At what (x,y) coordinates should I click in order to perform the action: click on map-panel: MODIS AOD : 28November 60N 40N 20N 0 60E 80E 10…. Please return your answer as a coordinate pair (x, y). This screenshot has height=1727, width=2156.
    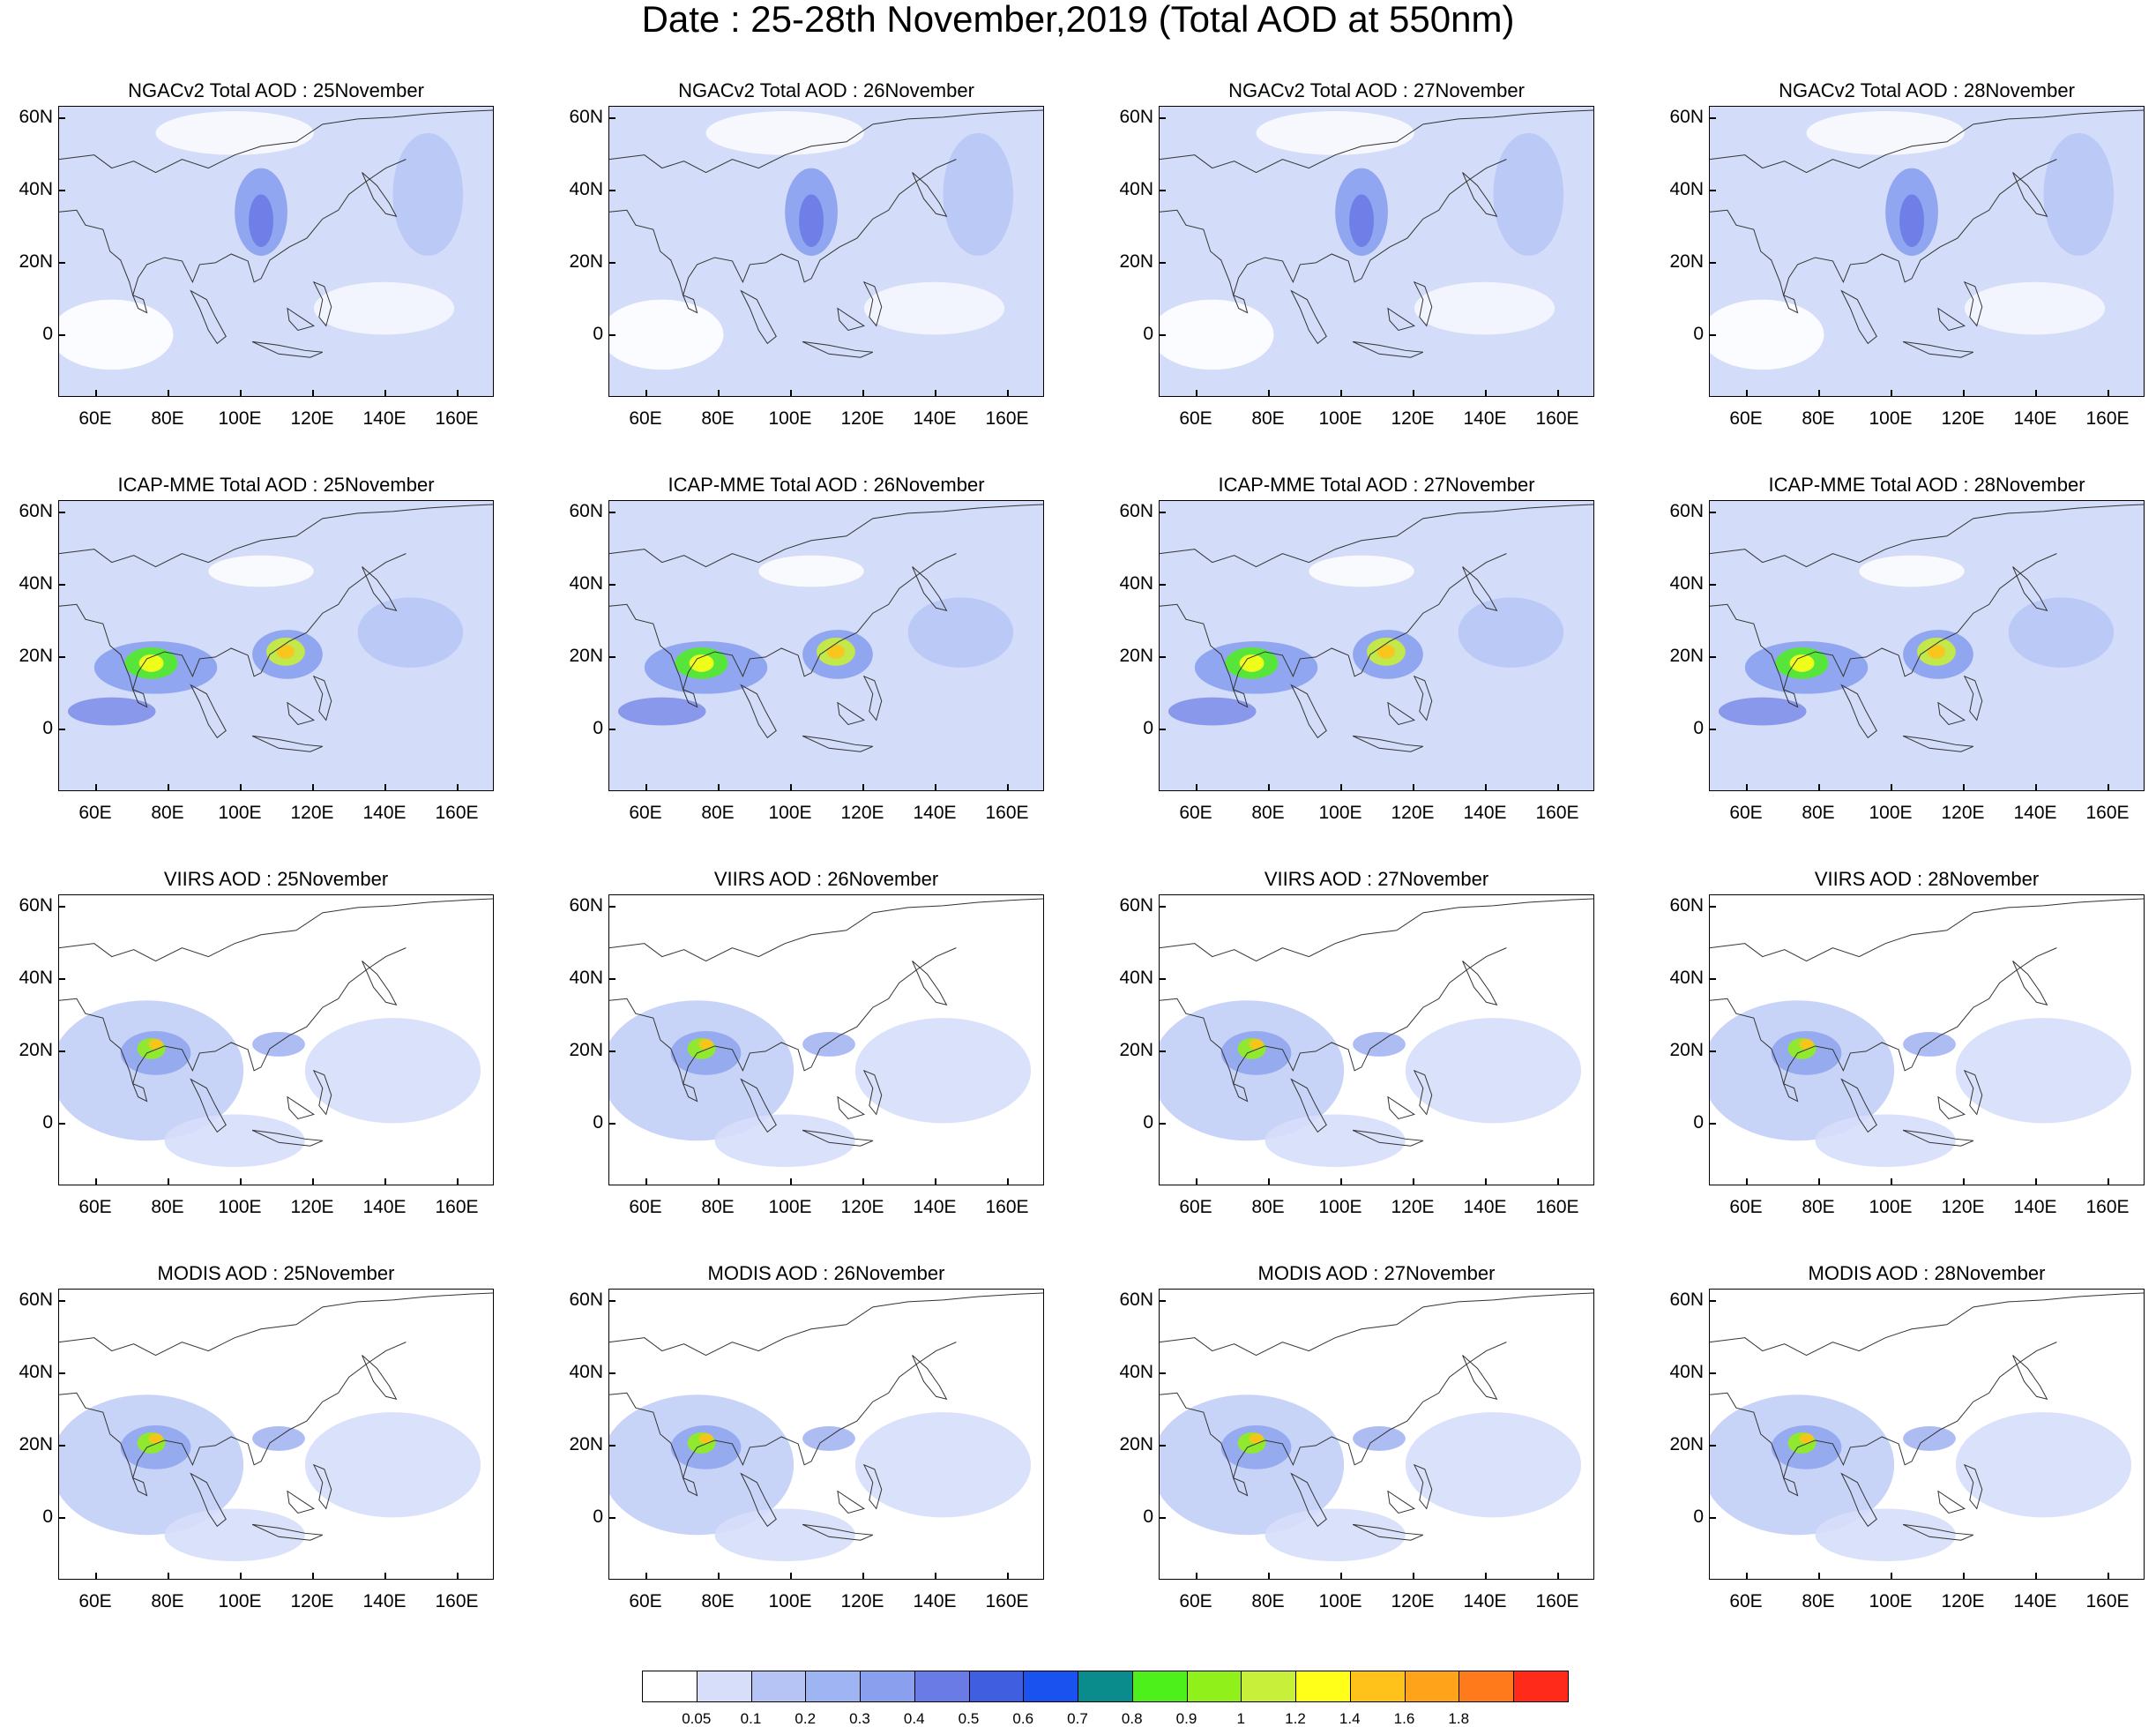
    Looking at the image, I should click on (1903, 1459).